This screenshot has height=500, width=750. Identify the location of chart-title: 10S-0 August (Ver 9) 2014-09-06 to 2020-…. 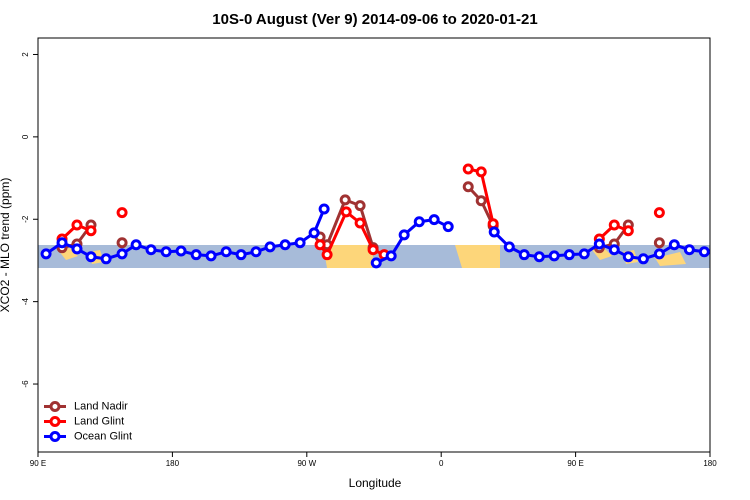
(374, 19).